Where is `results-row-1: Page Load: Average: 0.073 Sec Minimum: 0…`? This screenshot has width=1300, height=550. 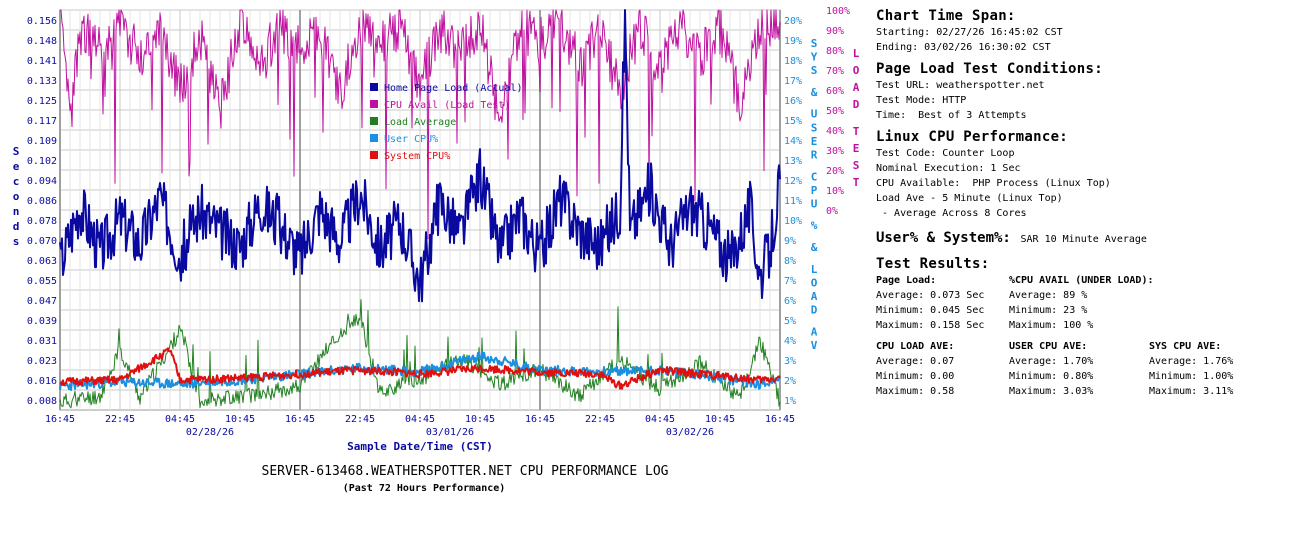 results-row-1: Page Load: Average: 0.073 Sec Minimum: 0… is located at coordinates (1086, 304).